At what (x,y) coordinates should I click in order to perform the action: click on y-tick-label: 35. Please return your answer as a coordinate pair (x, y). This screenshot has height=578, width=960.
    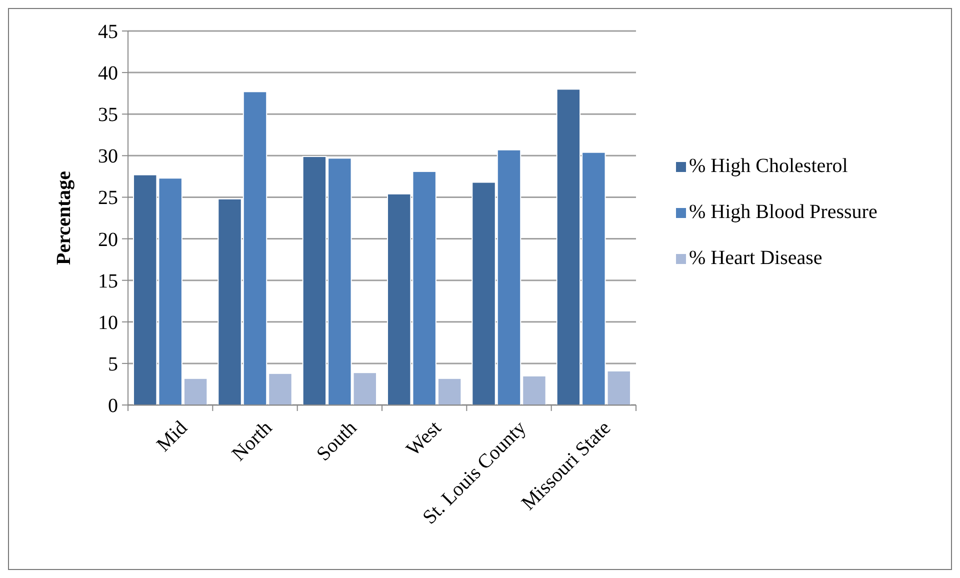
    Looking at the image, I should click on (108, 115).